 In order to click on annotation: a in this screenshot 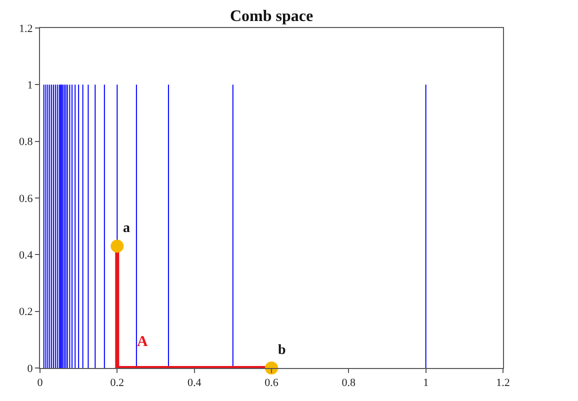, I will do `click(126, 228)`.